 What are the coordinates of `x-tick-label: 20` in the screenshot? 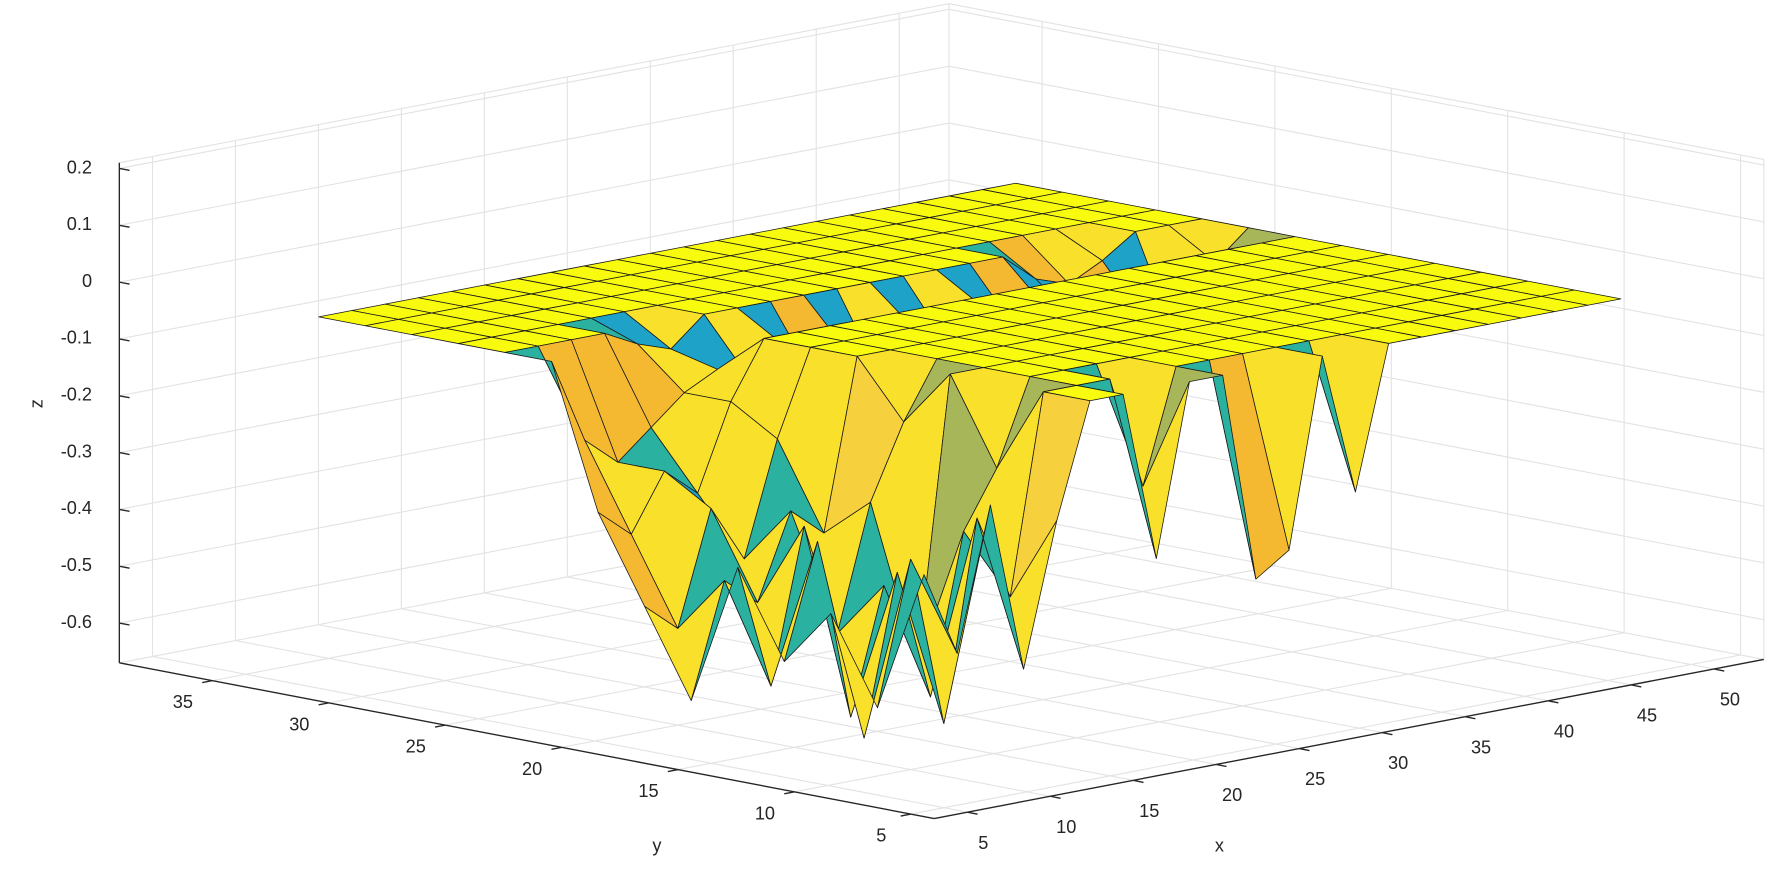 It's located at (1232, 795).